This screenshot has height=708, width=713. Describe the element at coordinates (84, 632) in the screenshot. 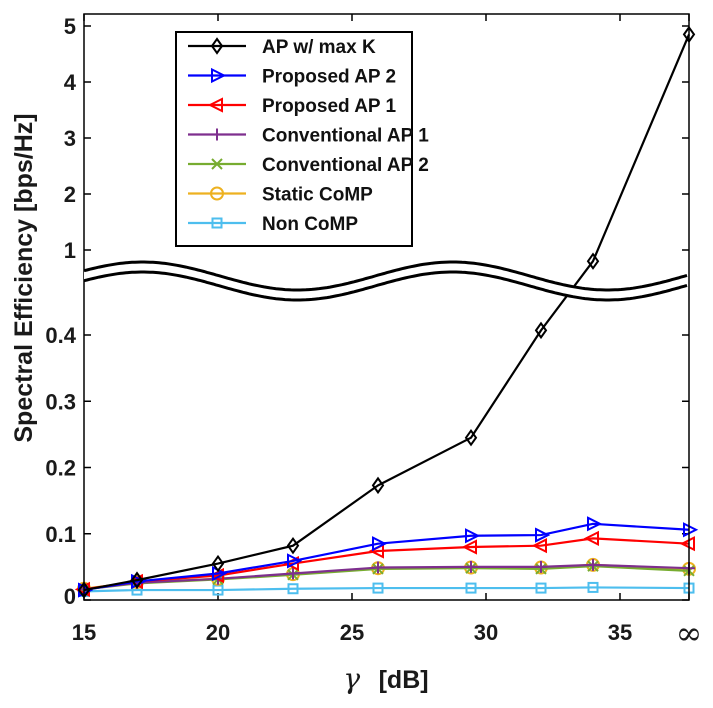

I see `x-tick-label: 15` at that location.